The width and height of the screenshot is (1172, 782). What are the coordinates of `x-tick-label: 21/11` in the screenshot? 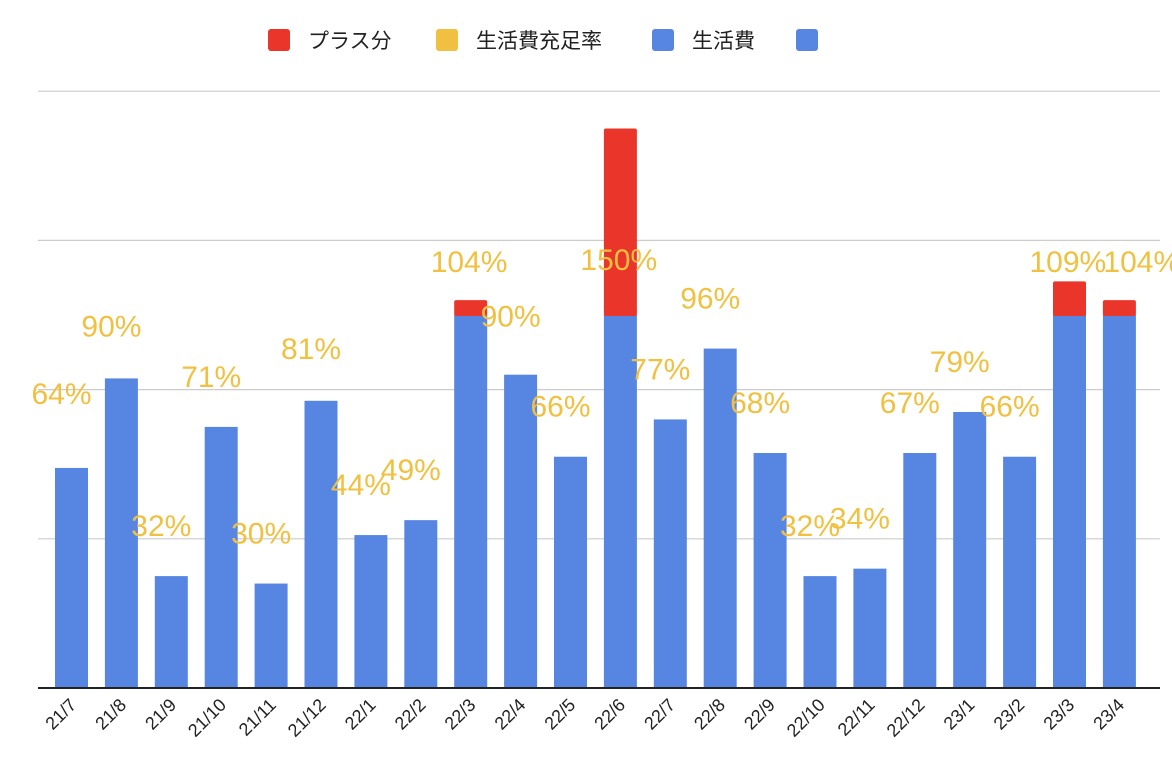 It's located at (257, 717).